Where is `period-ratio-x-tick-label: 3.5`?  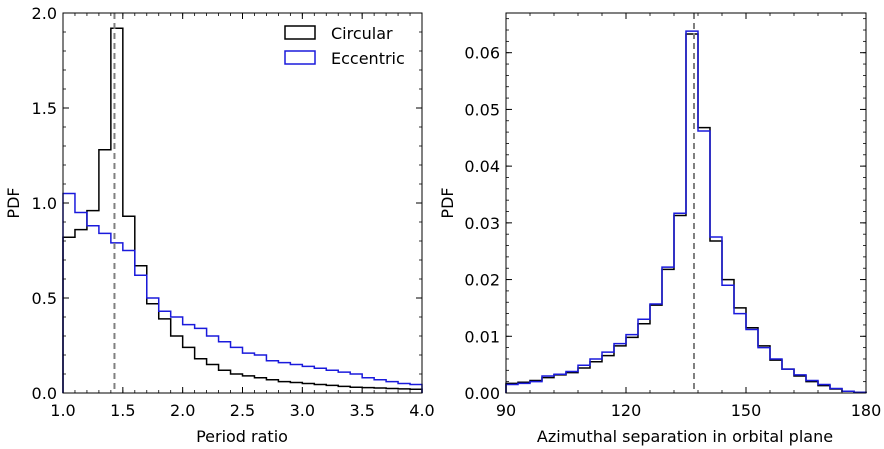 period-ratio-x-tick-label: 3.5 is located at coordinates (361, 410).